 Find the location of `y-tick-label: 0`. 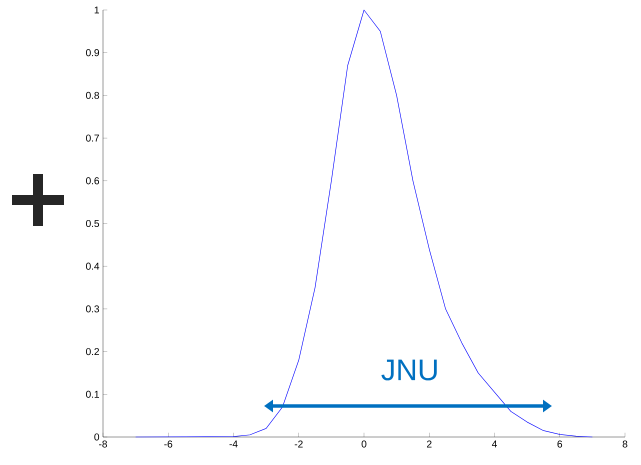

y-tick-label: 0 is located at coordinates (97, 437).